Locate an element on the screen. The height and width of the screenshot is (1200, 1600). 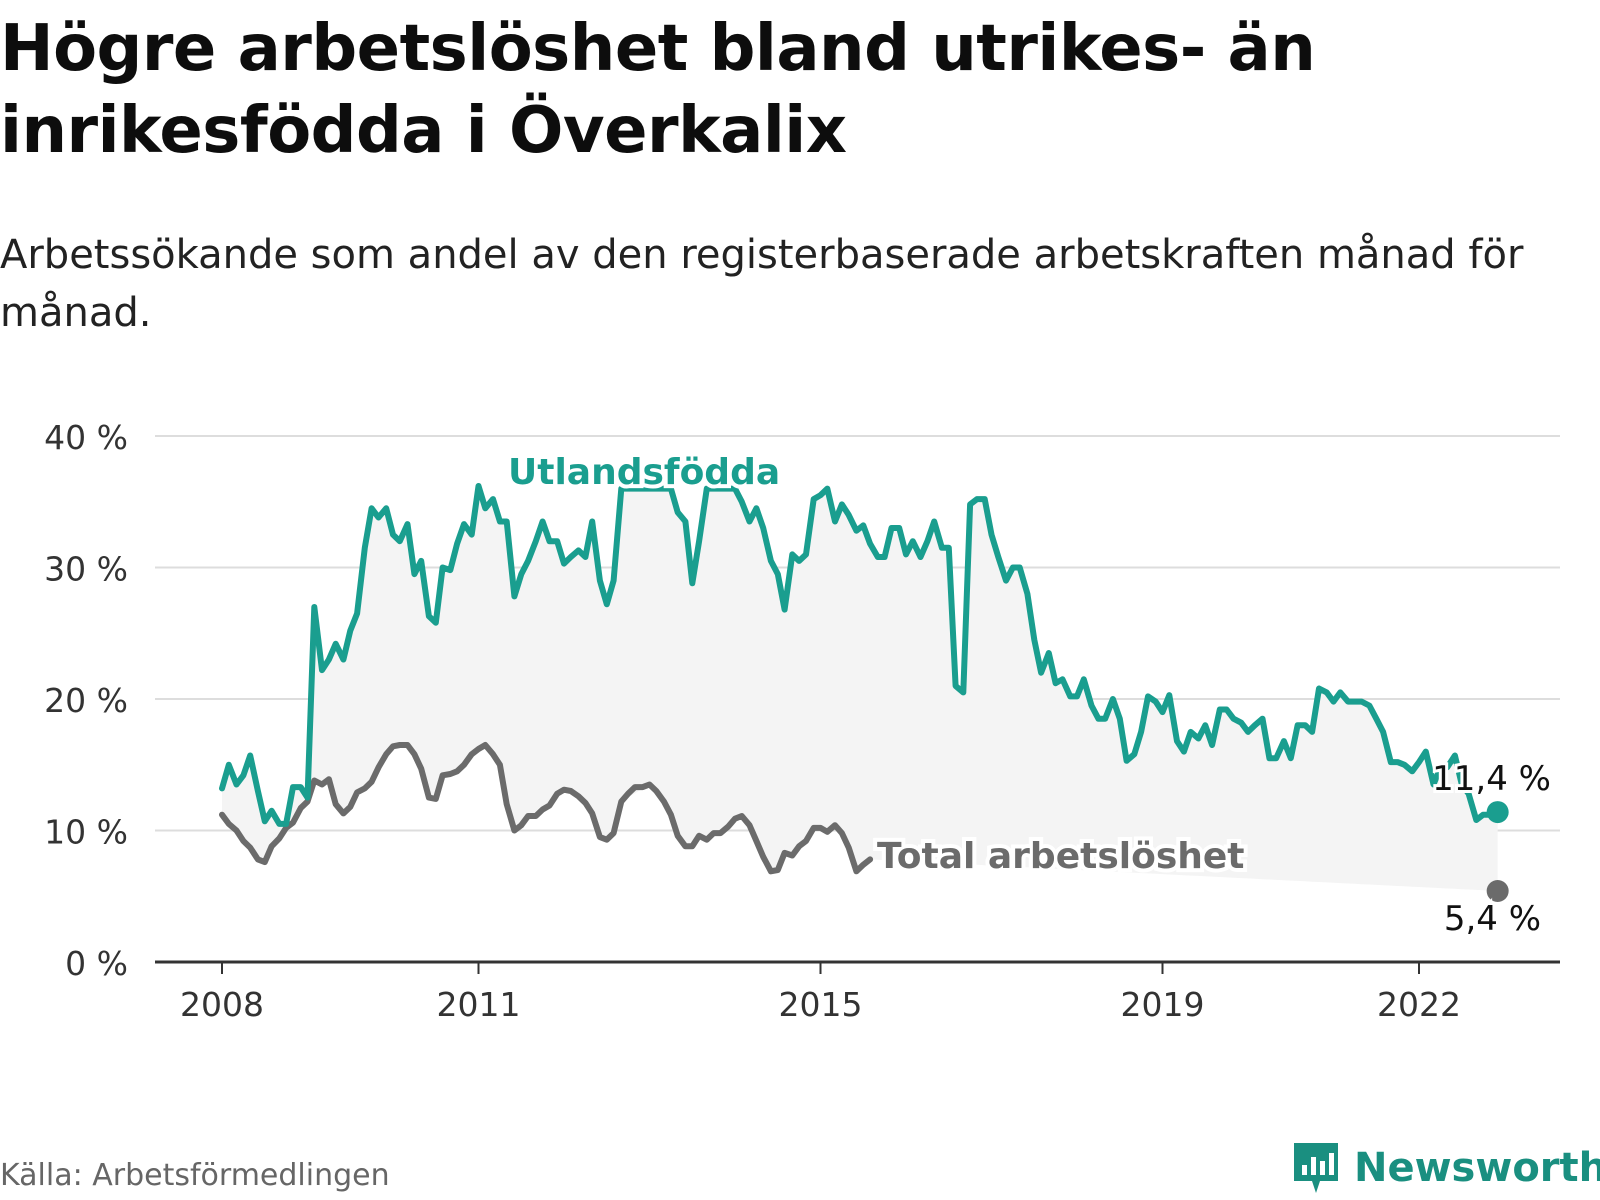
brand-name: Newsworthy is located at coordinates (1477, 1168).